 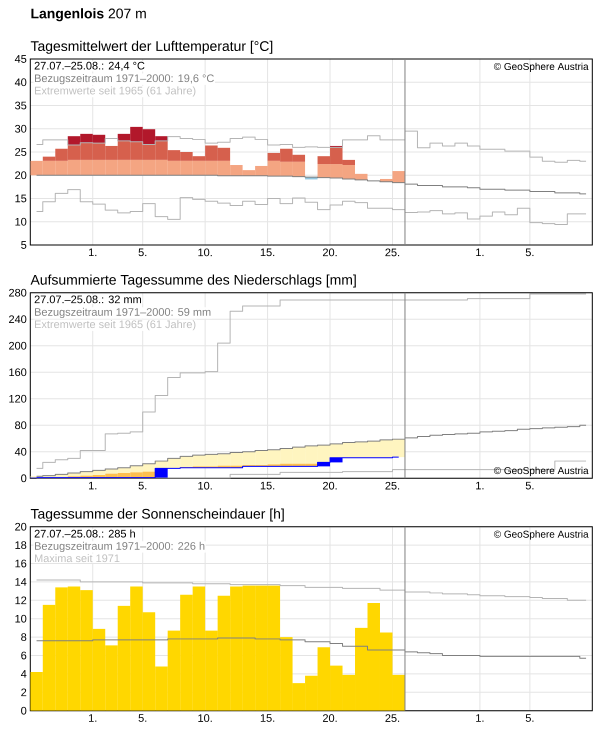 What do you see at coordinates (17, 372) in the screenshot?
I see `y-tick-label: 160` at bounding box center [17, 372].